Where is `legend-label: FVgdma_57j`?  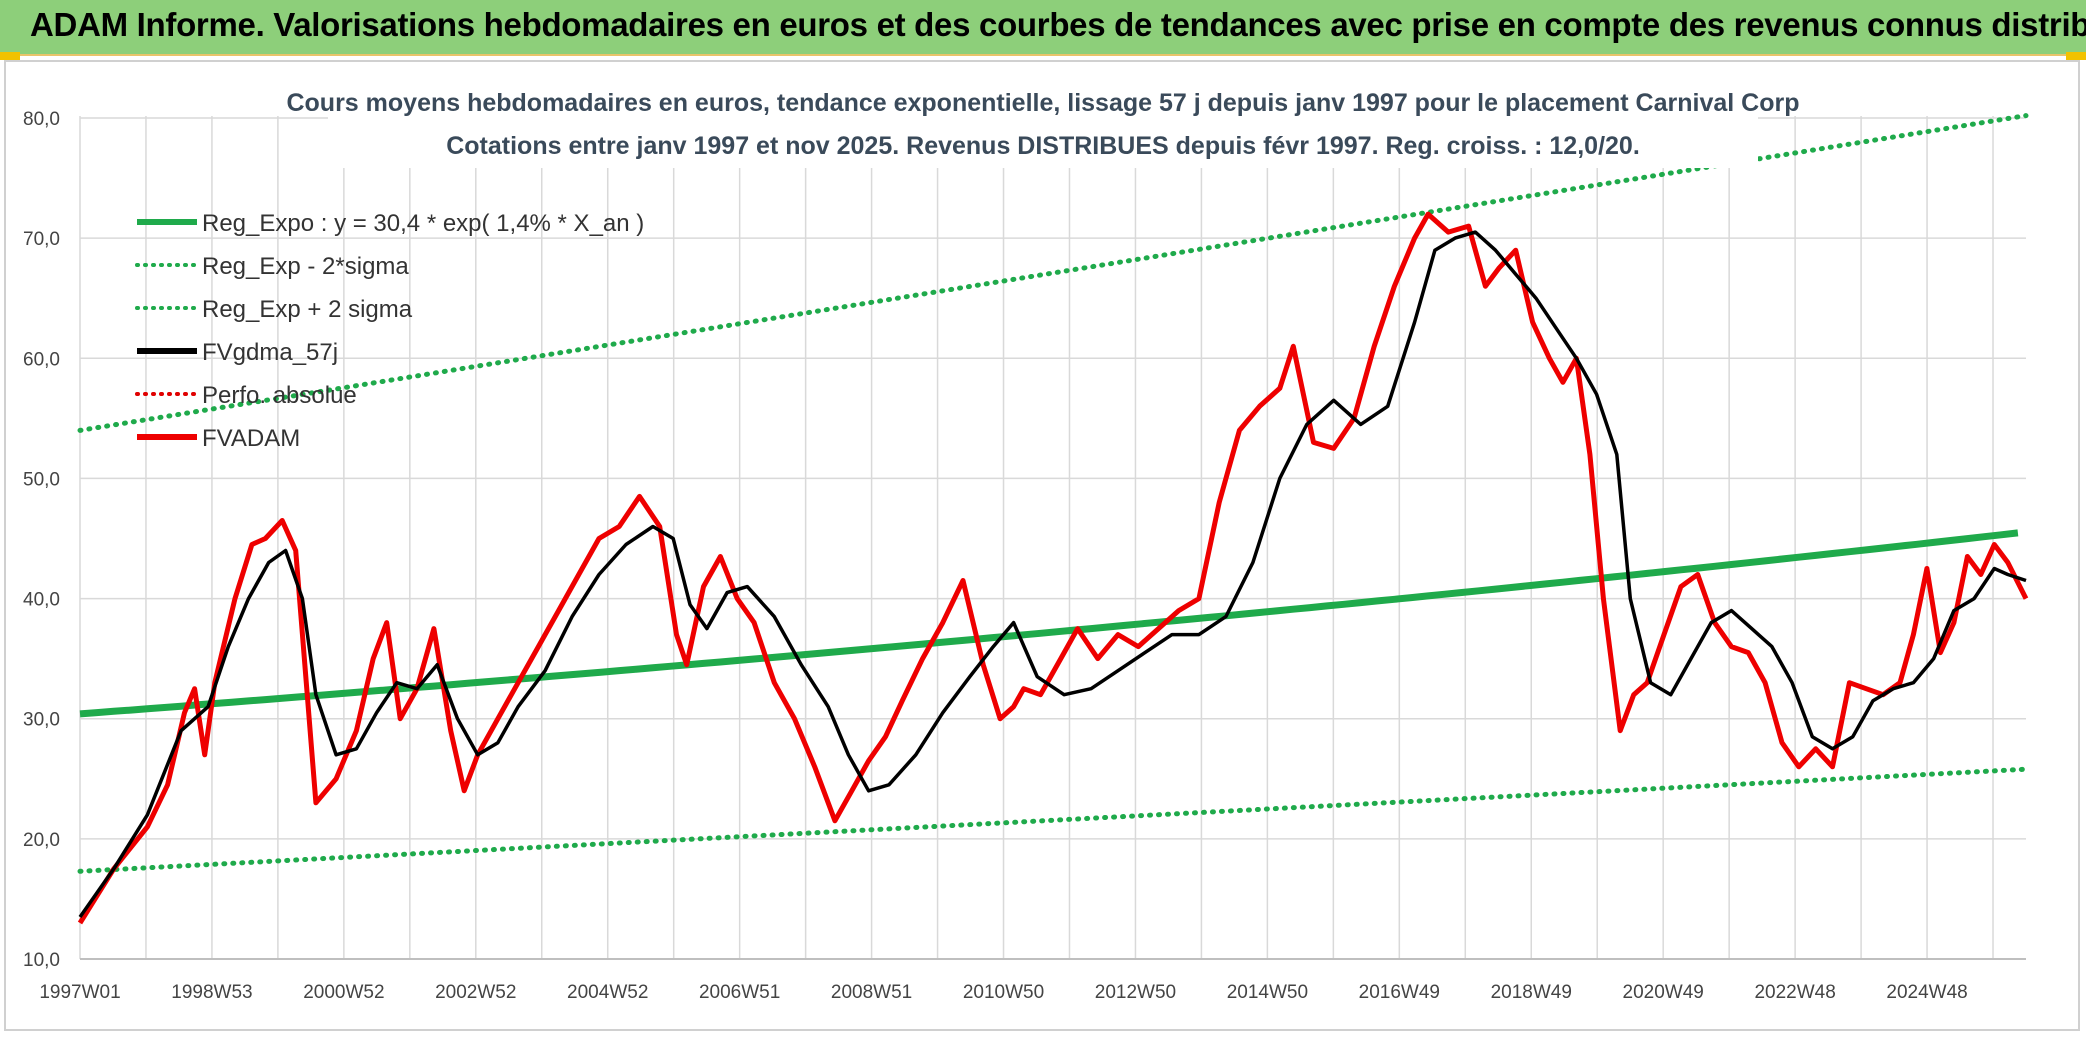
legend-label: FVgdma_57j is located at coordinates (270, 352).